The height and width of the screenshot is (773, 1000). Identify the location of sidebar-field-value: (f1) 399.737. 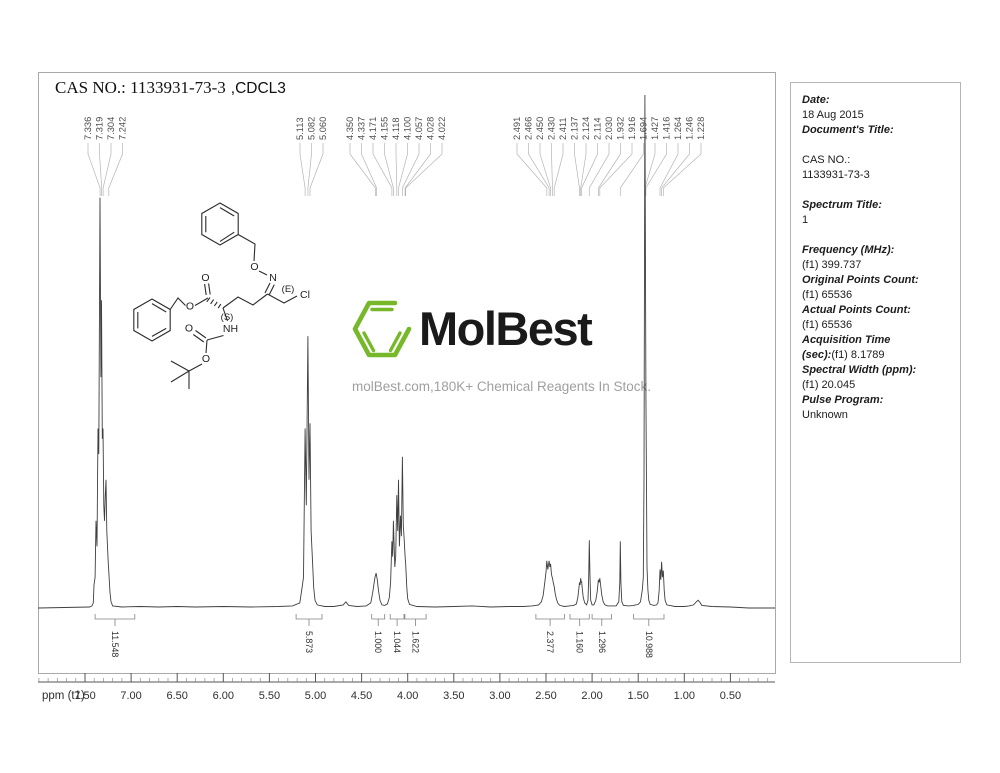
(832, 265).